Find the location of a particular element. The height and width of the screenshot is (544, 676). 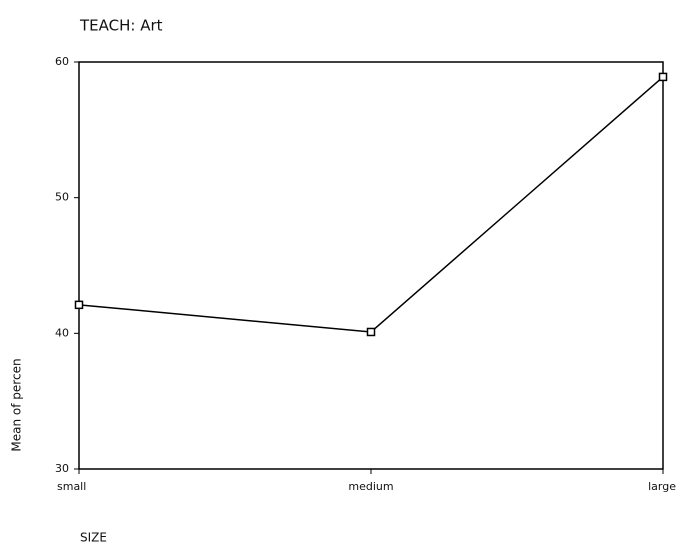

x-tick-label: large is located at coordinates (662, 486).